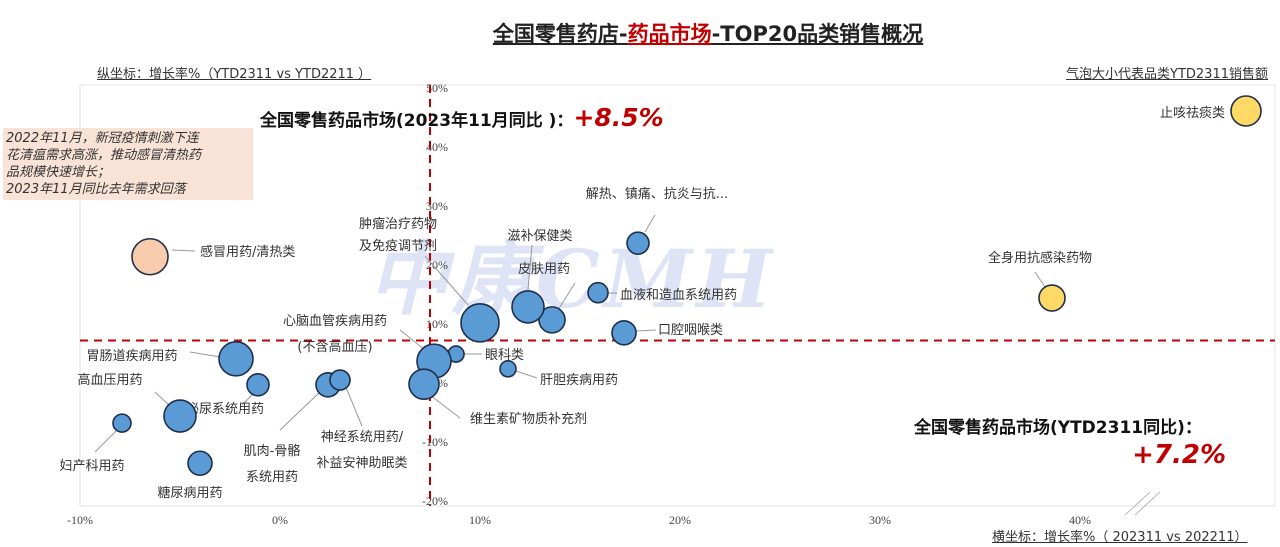  I want to click on bubble-label: 维生素矿物质补充剂, so click(528, 419).